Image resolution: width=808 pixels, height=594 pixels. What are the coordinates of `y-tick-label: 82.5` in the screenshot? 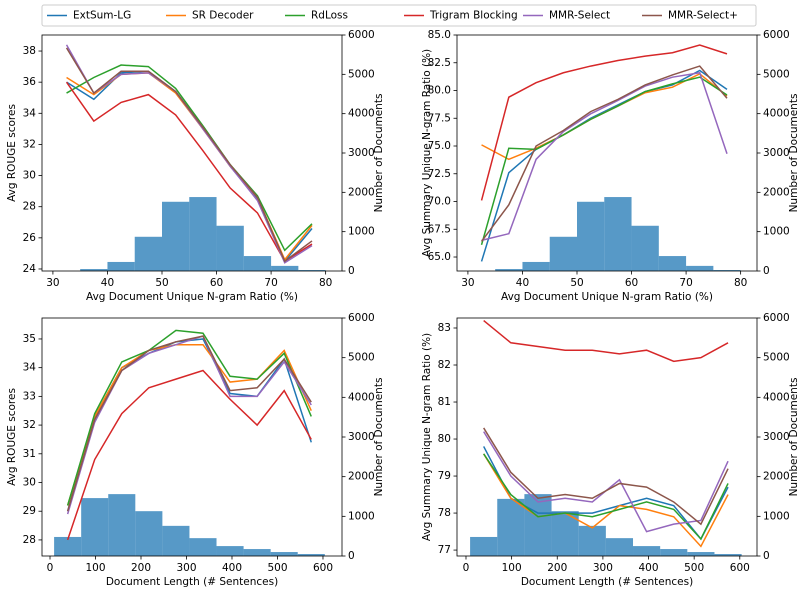 It's located at (439, 63).